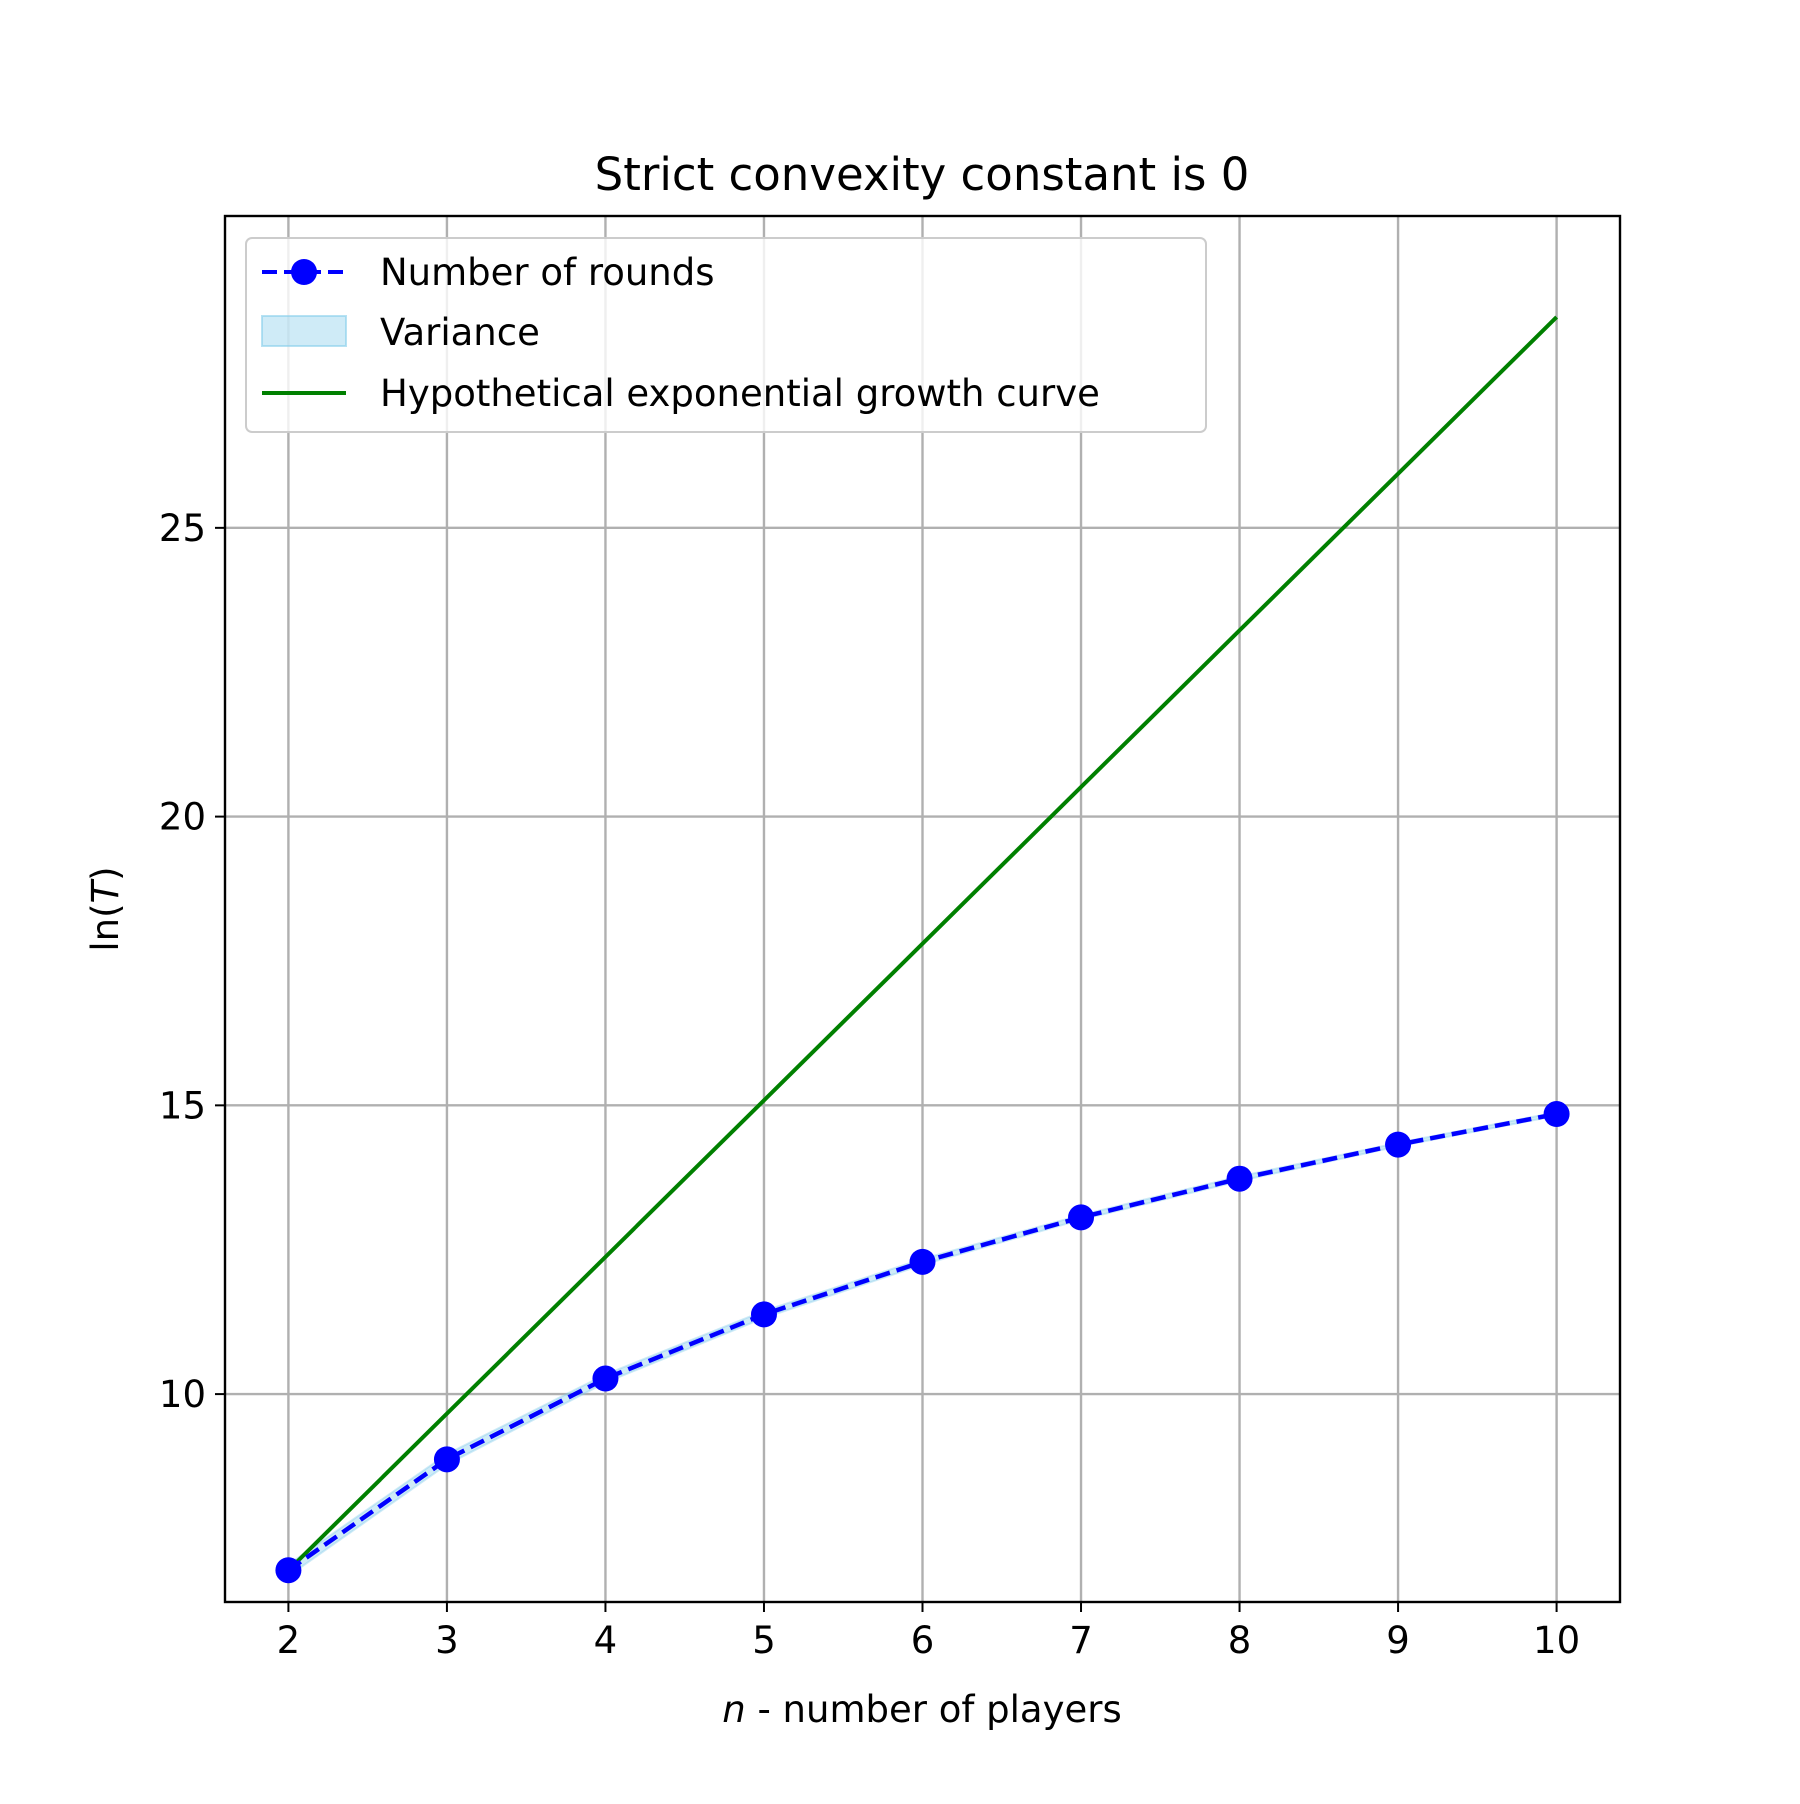 The image size is (1800, 1804). Describe the element at coordinates (923, 1640) in the screenshot. I see `x-tick-label: 6` at that location.